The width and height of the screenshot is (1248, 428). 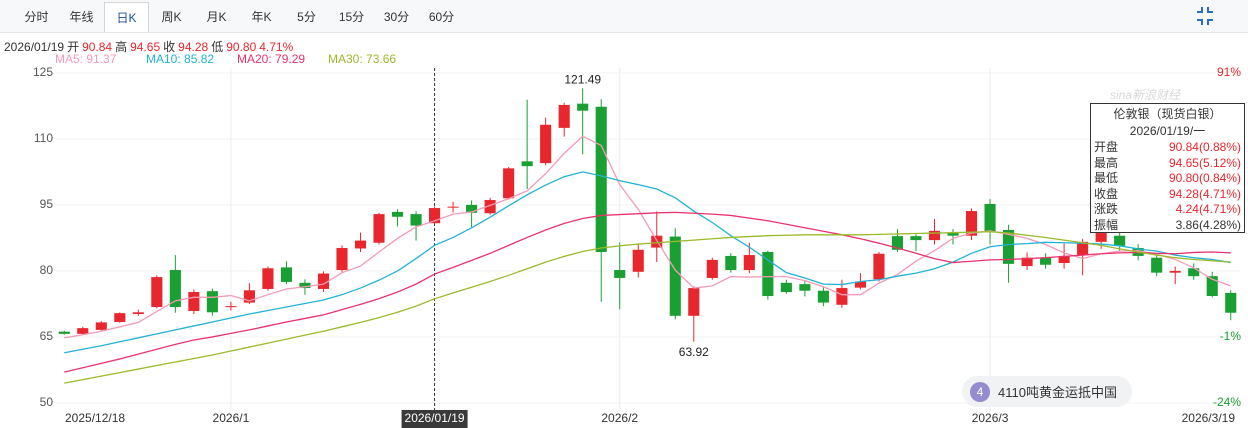 I want to click on tooltip-row: 最低 90.80(0.84%), so click(x=1167, y=179).